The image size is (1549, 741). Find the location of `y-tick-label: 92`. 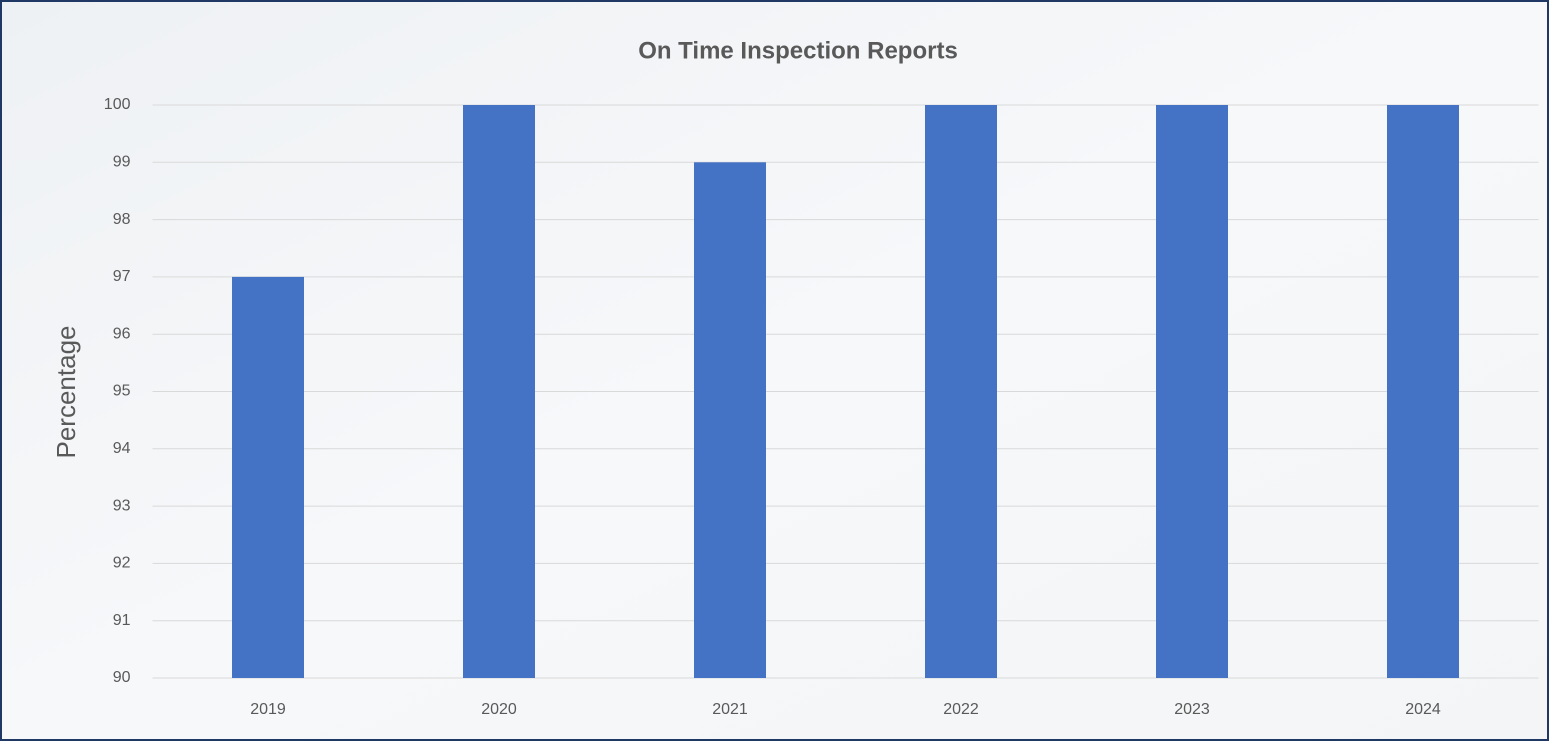

y-tick-label: 92 is located at coordinates (122, 563).